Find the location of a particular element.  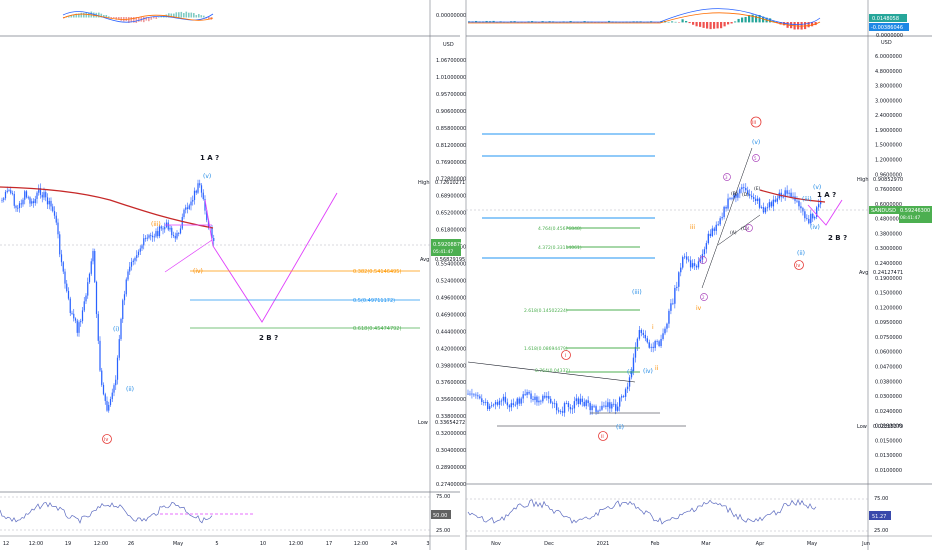

right-circ-1-label: 1 is located at coordinates (702, 260).